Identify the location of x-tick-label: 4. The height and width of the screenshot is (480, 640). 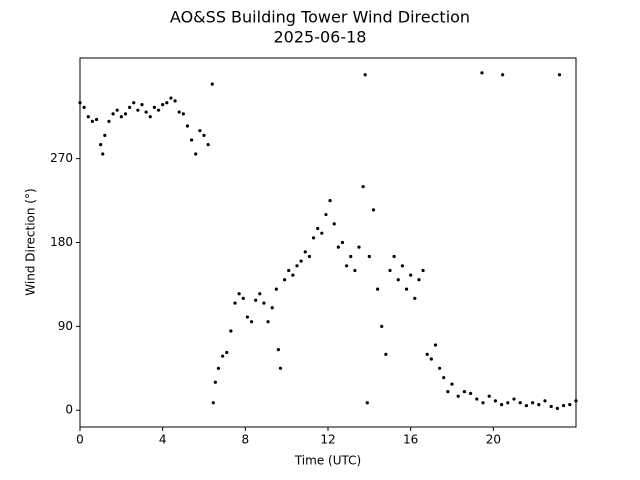
(163, 440).